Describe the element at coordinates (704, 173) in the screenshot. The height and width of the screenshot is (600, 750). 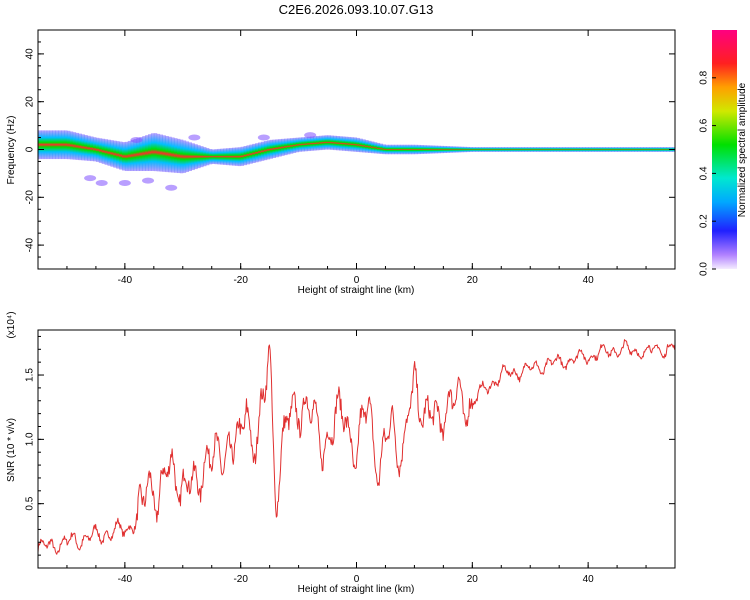
I see `colorbar-tick-label: 0.4` at that location.